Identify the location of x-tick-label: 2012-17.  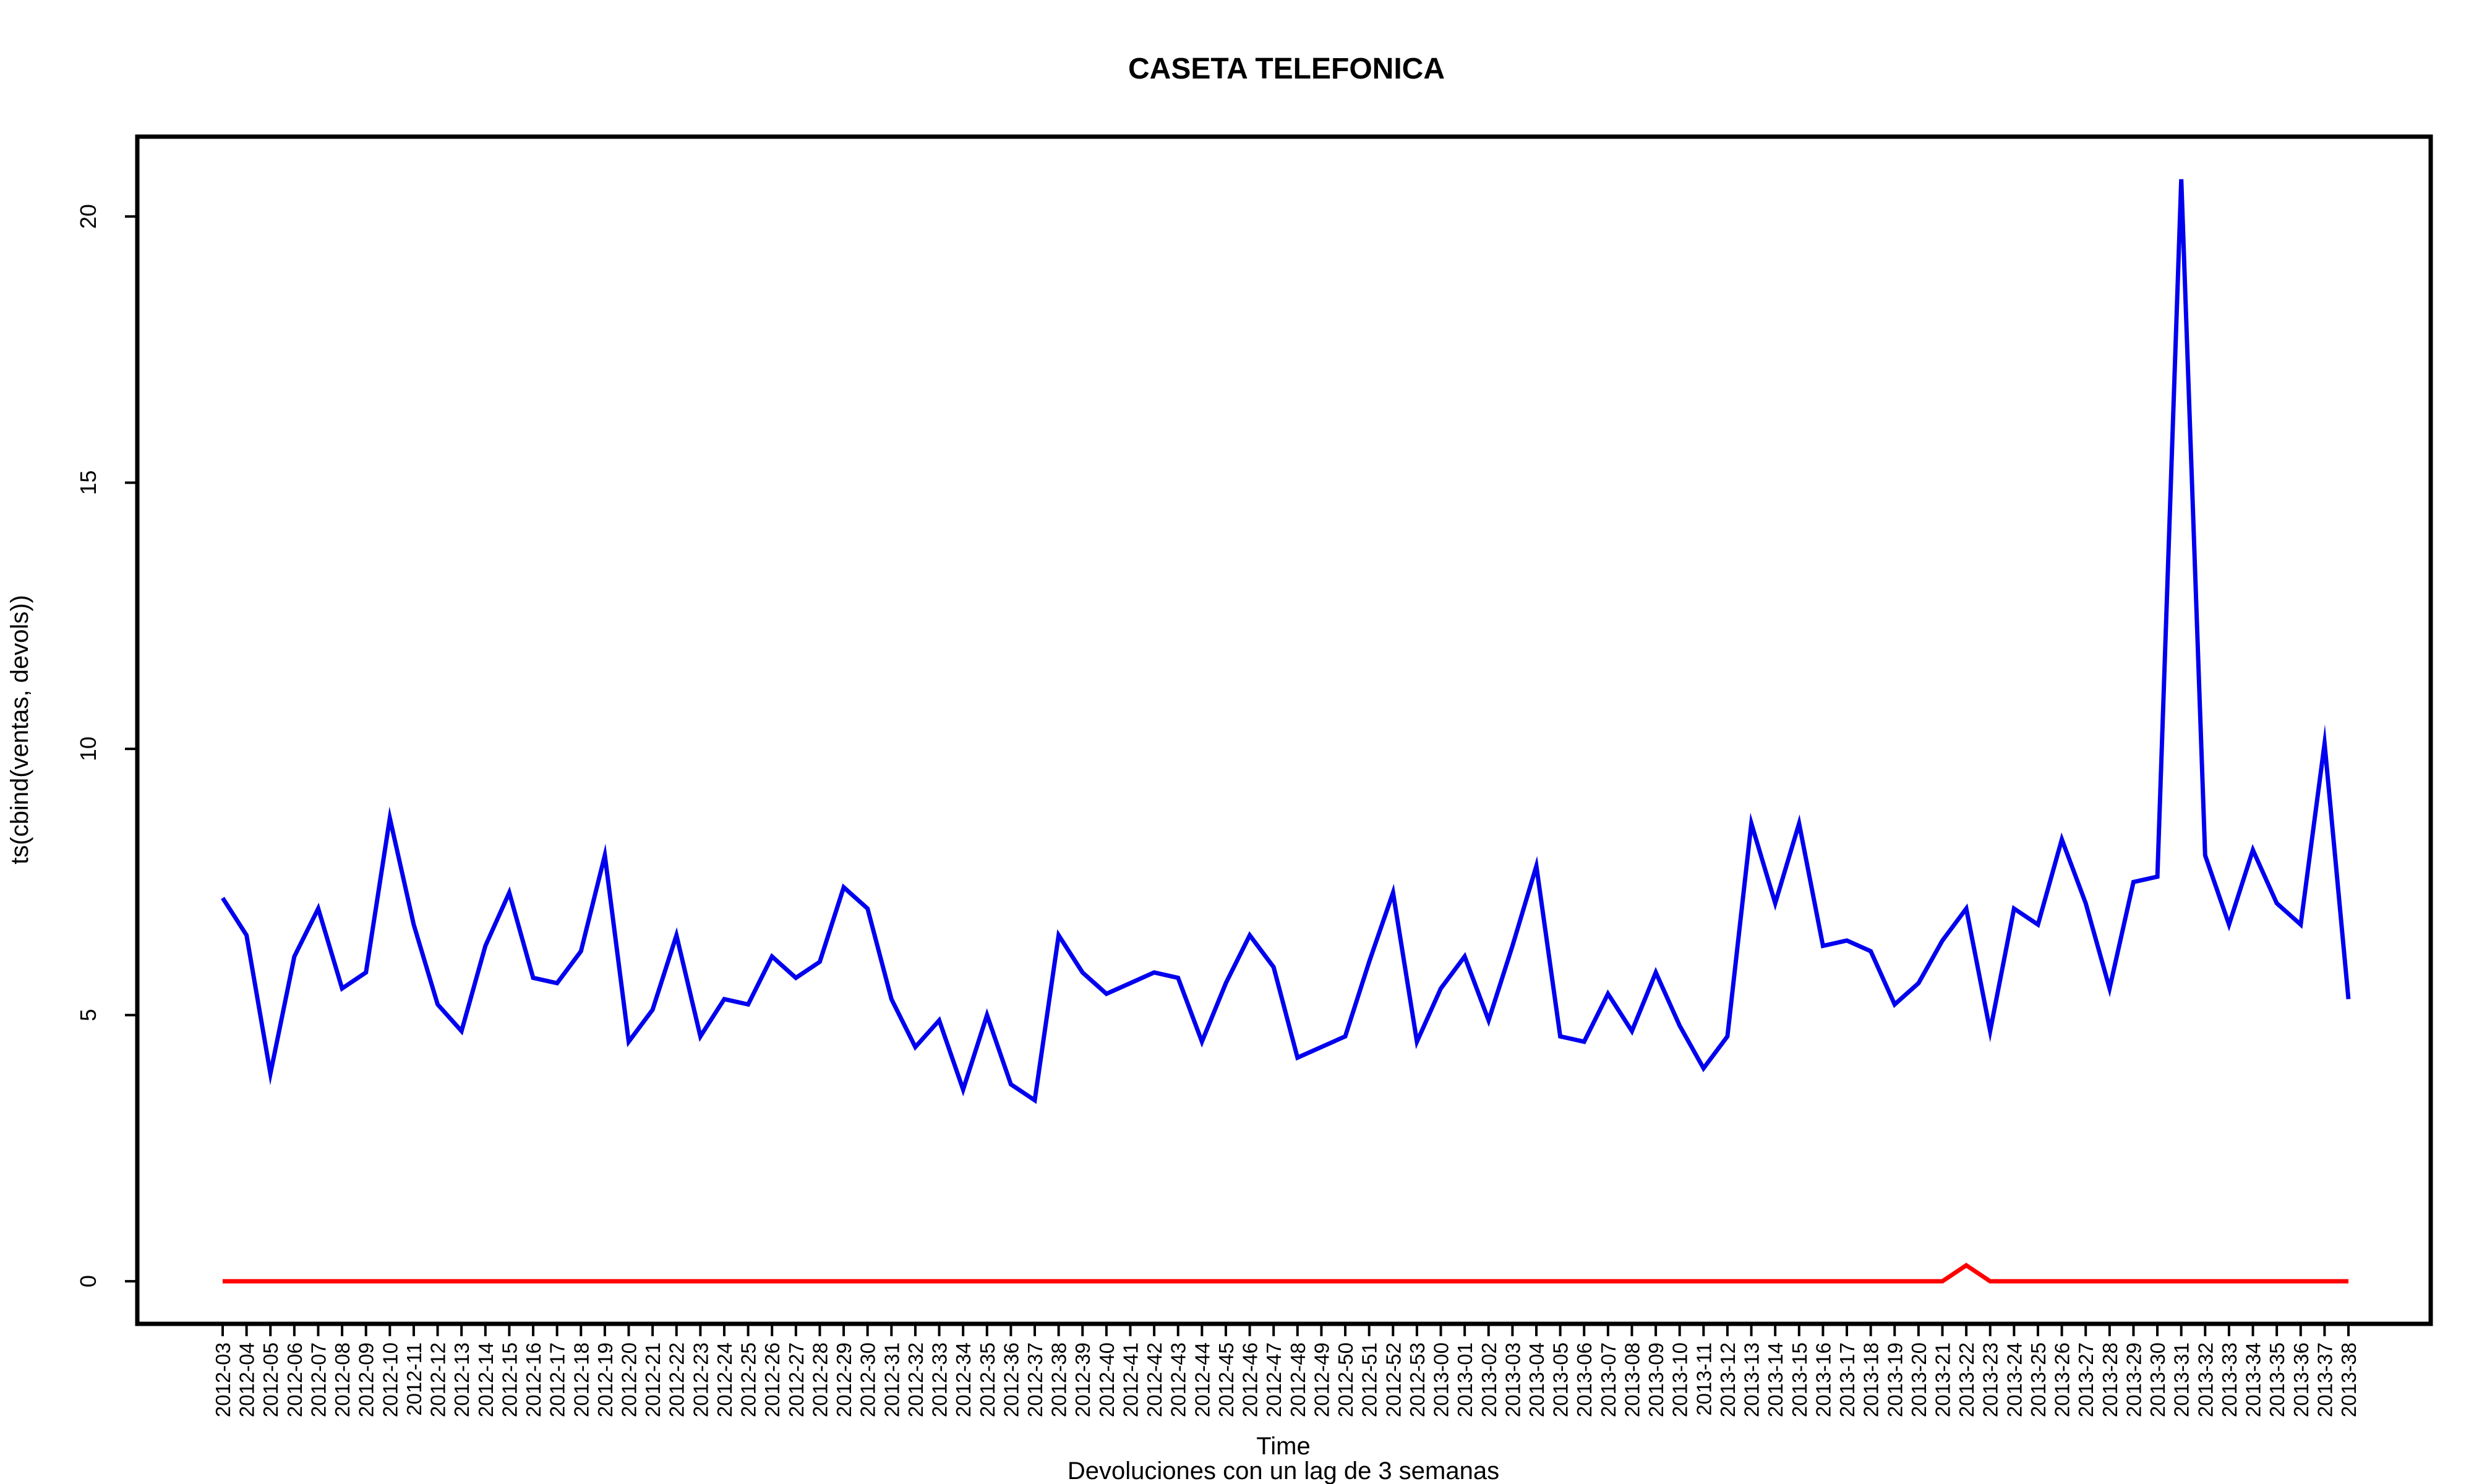
(557, 1379).